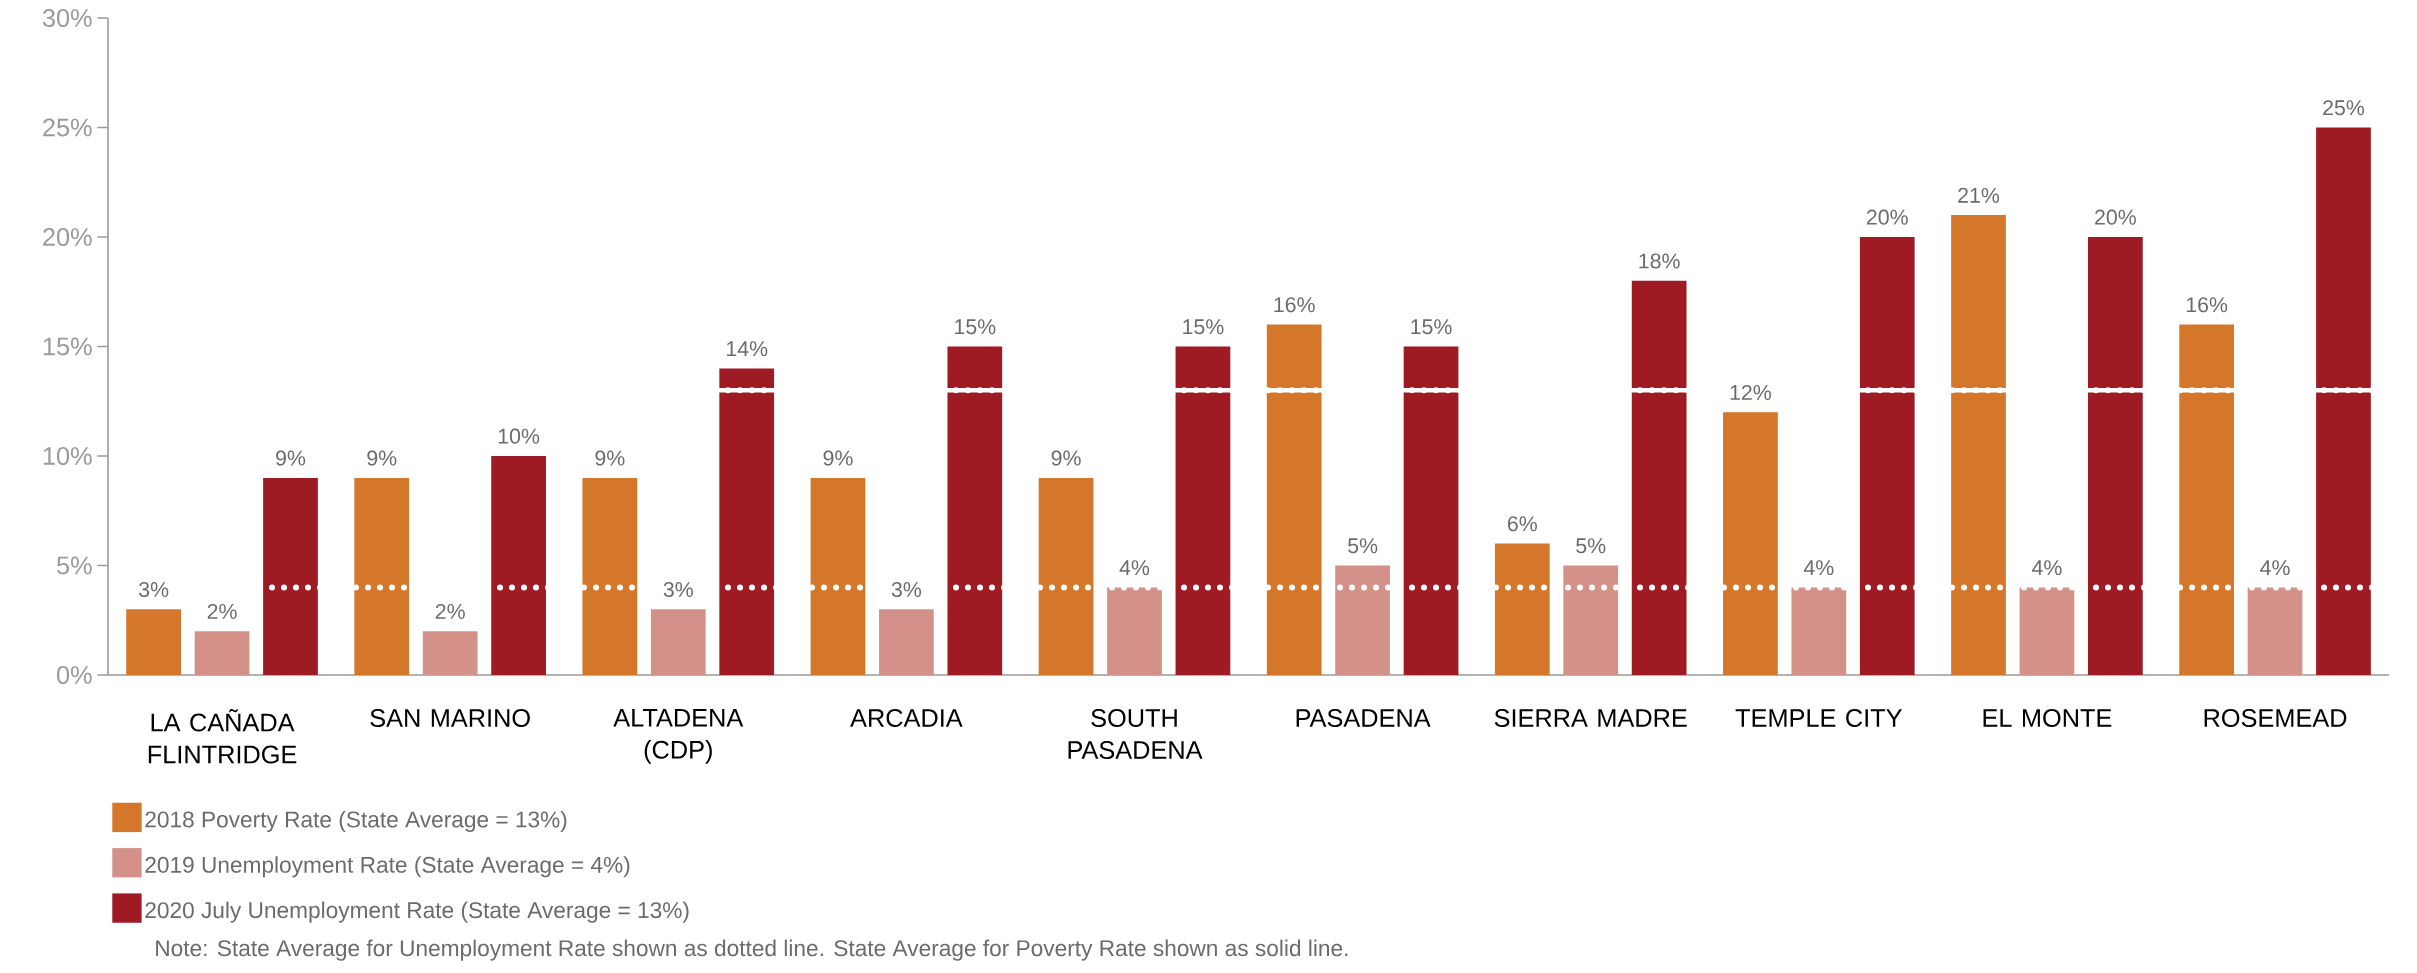  Describe the element at coordinates (1590, 718) in the screenshot. I see `x-tick-label: SIERRA MADRE` at that location.